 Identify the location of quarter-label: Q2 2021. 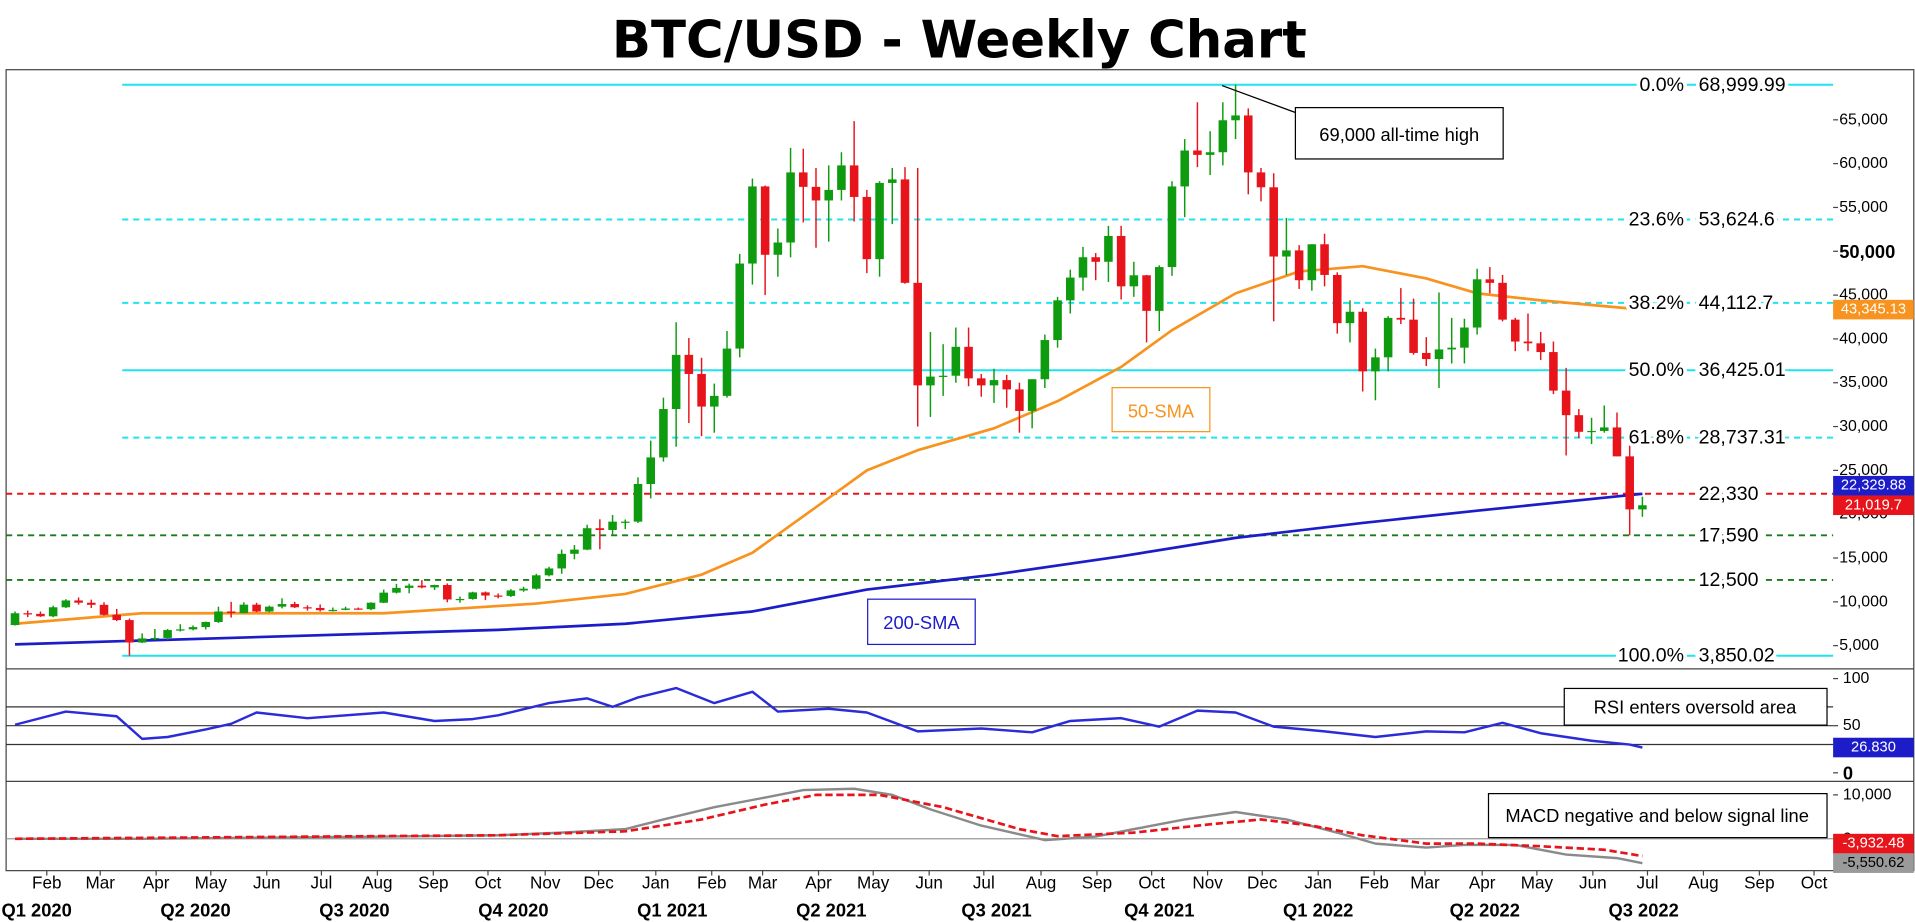
(831, 909).